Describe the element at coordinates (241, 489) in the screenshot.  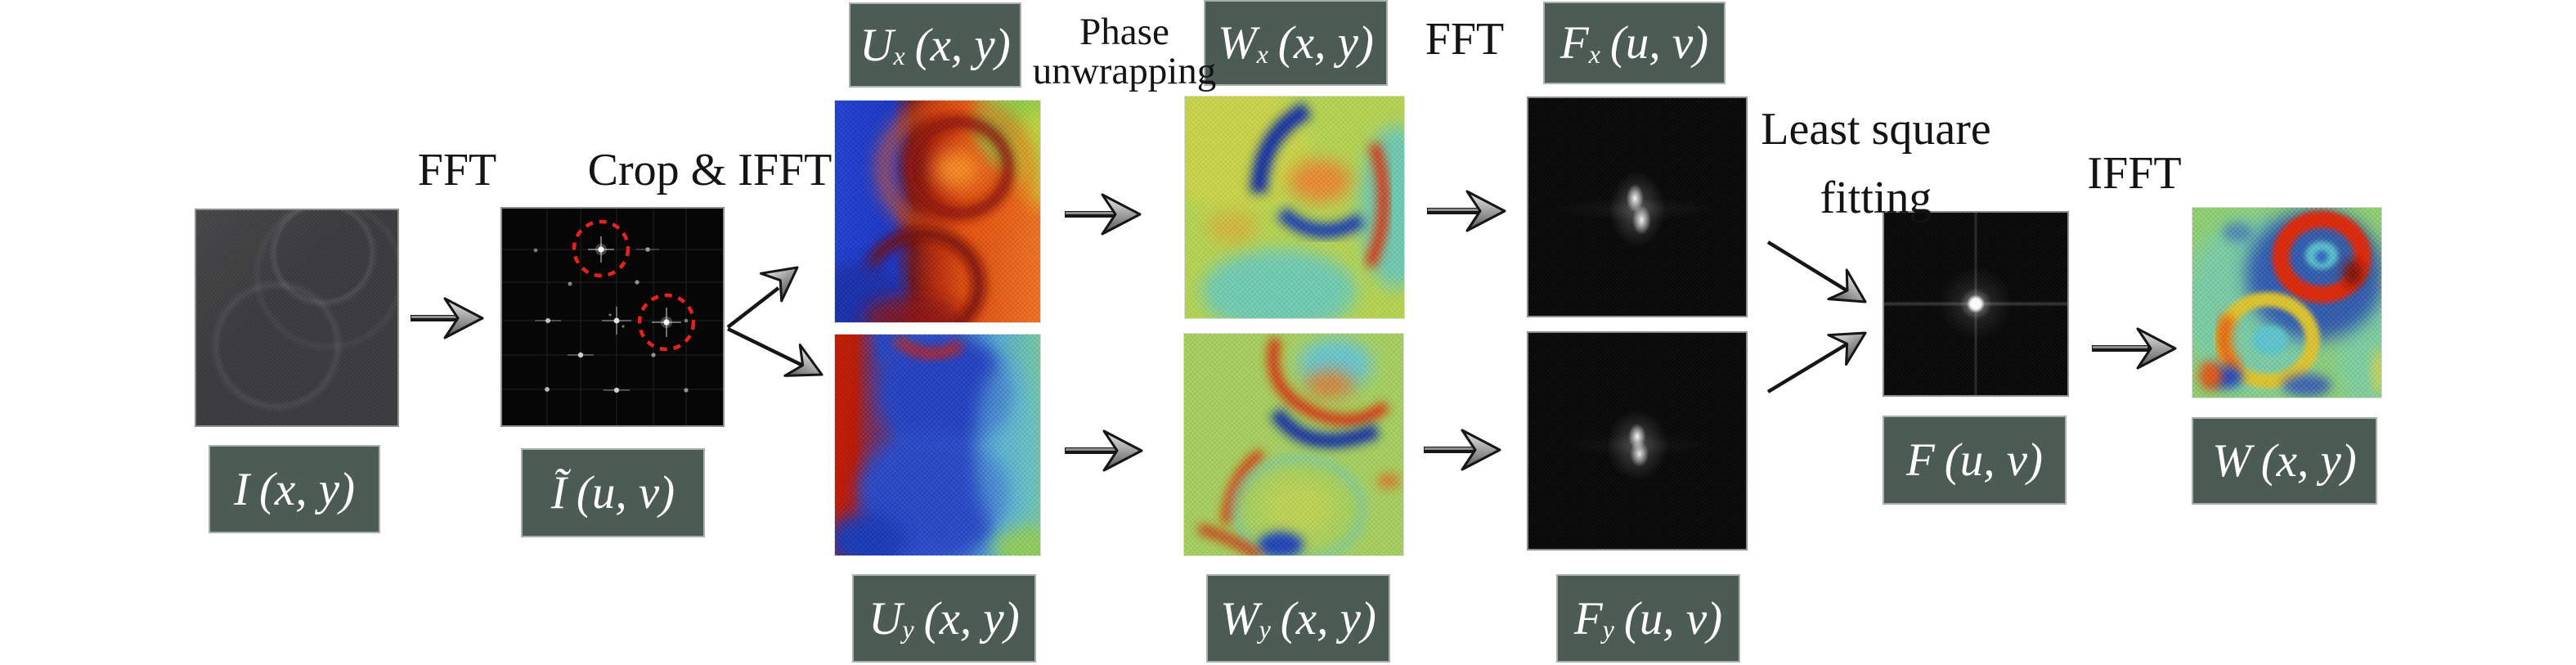
I see `symbol-main: I` at that location.